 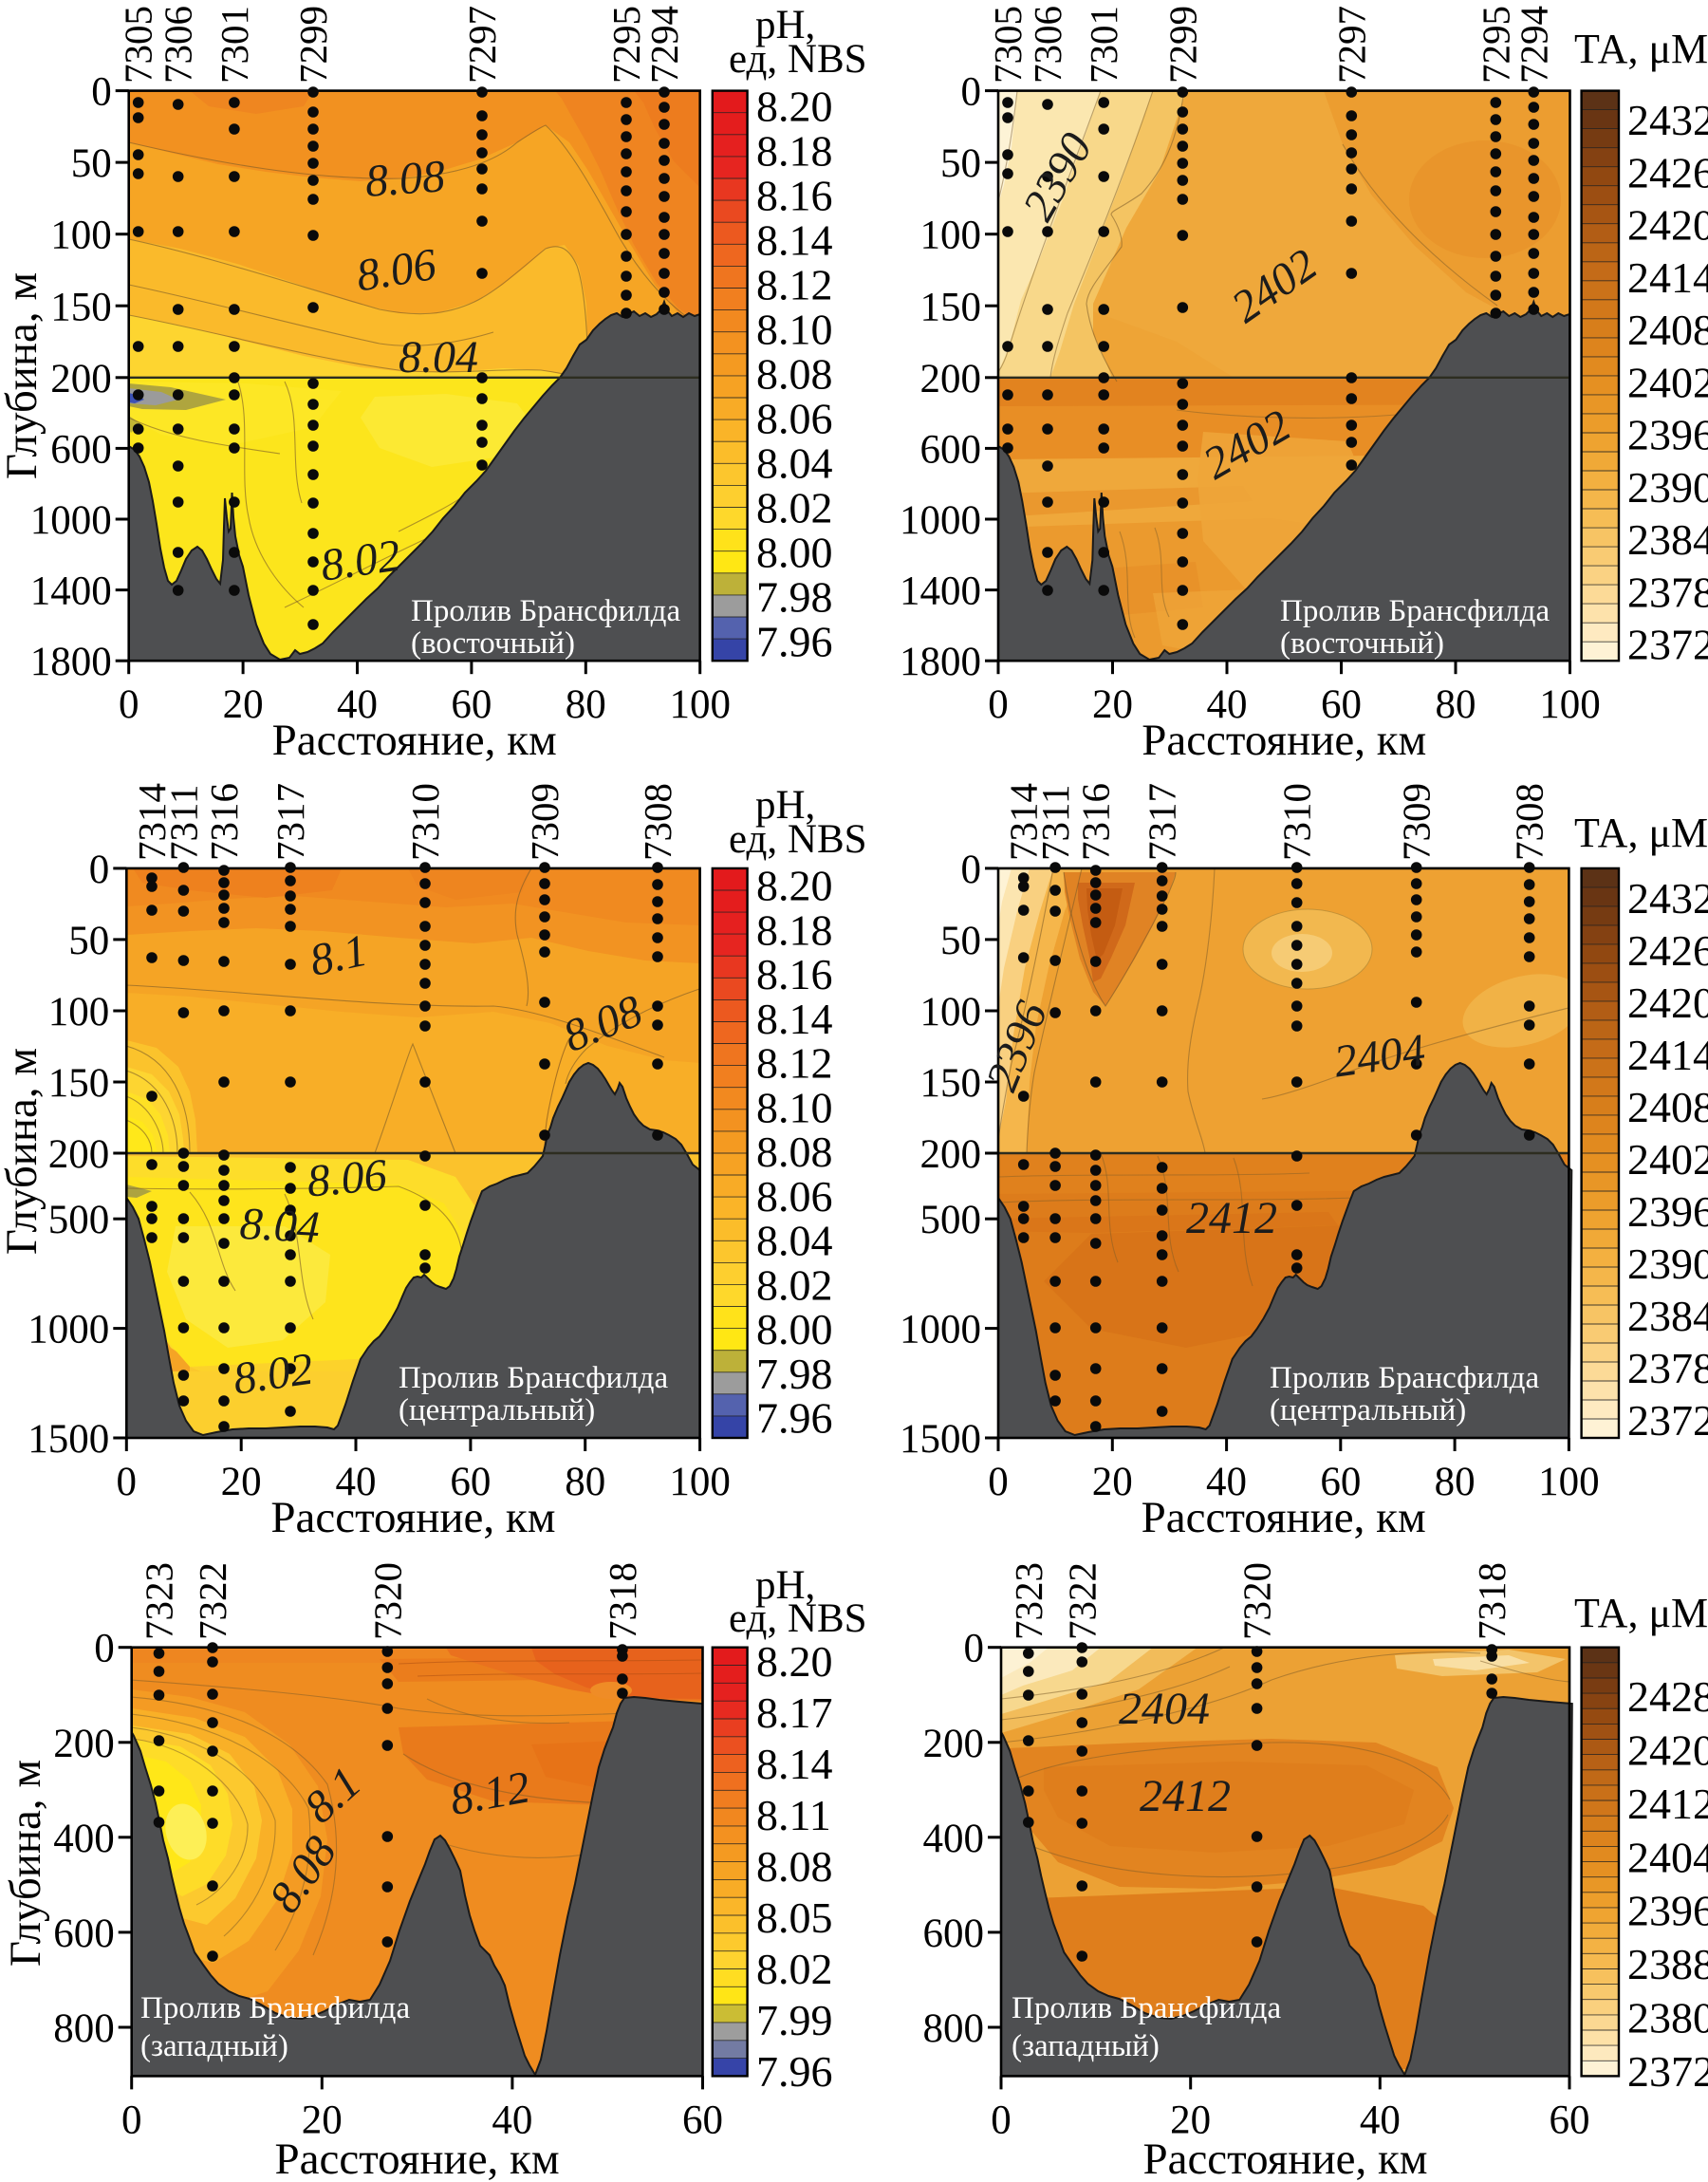 I want to click on svg-text: ТА, μМ, so click(x=1641, y=49).